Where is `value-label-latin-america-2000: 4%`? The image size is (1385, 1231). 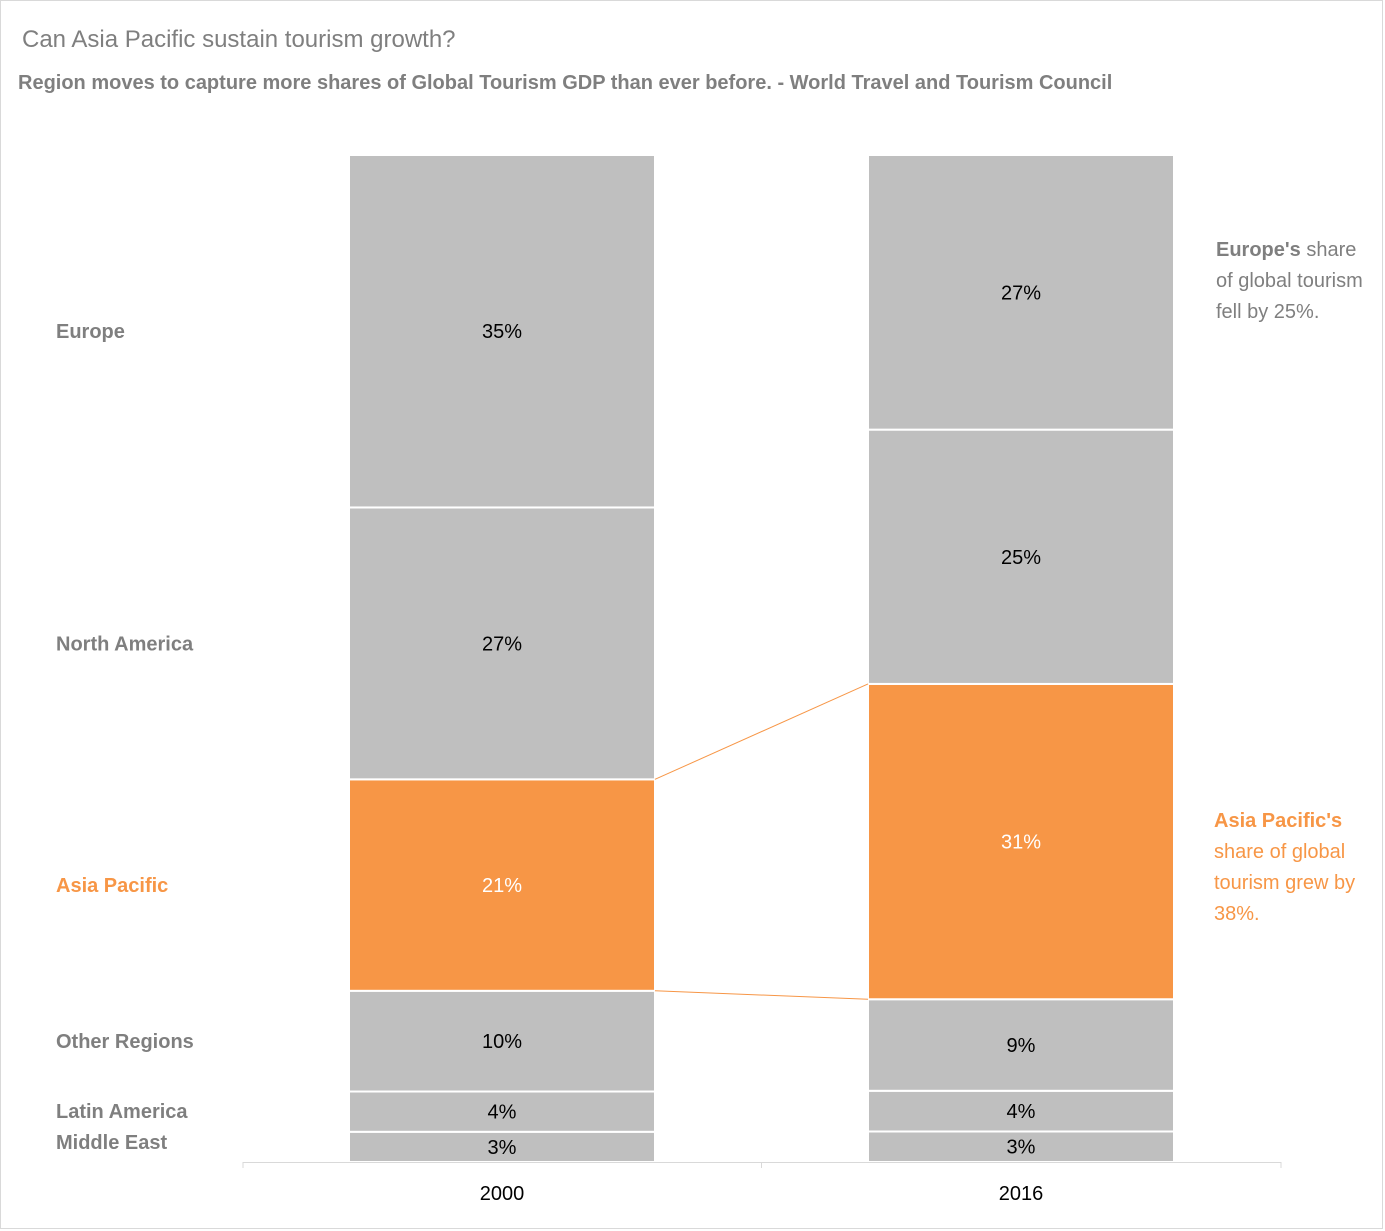
value-label-latin-america-2000: 4% is located at coordinates (502, 1113).